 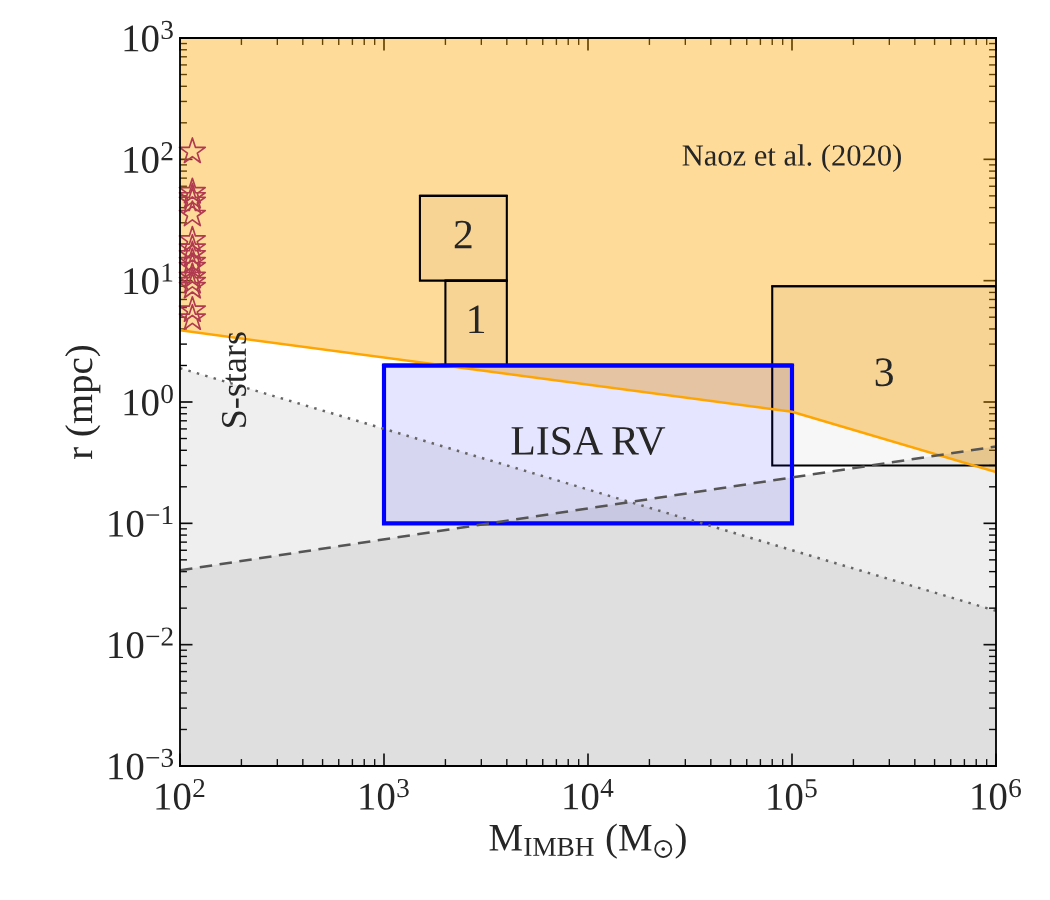 I want to click on annotation: Naoz et al. (2020), so click(x=791, y=158).